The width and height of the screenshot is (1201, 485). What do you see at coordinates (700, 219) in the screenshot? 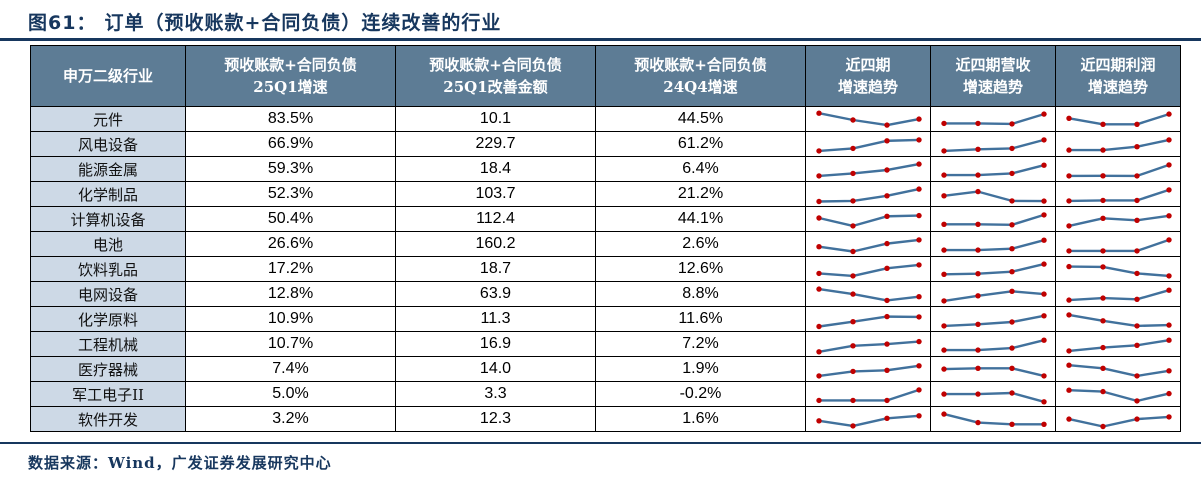
I see `q4-growth-cell: 44.1%` at bounding box center [700, 219].